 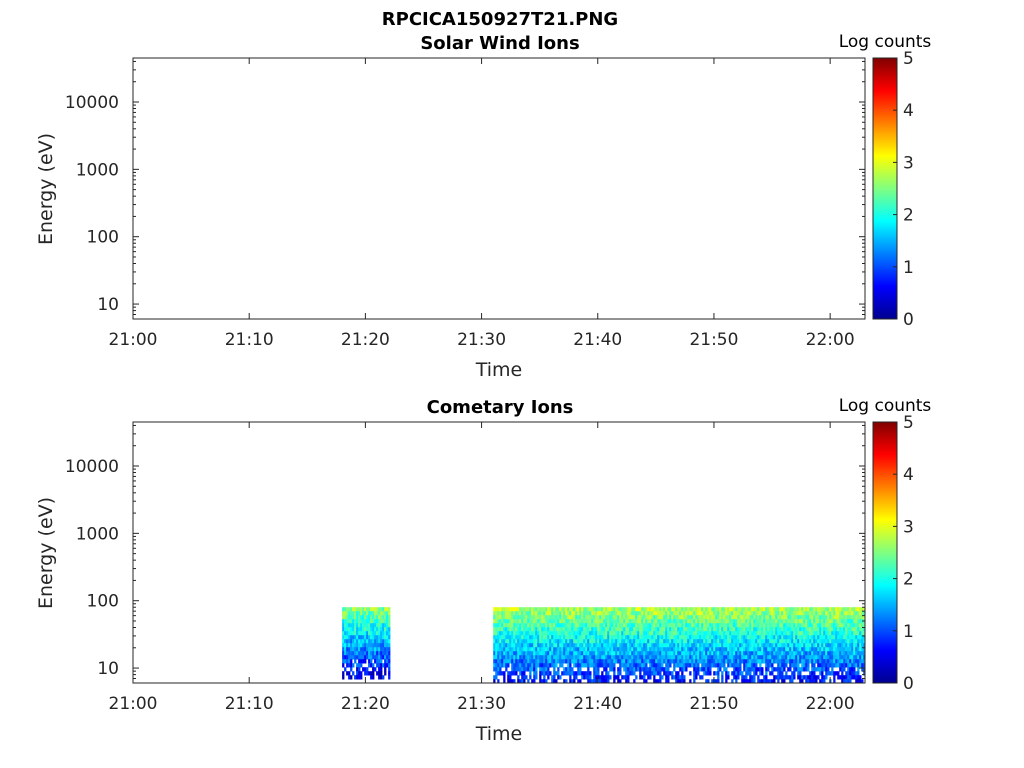 I want to click on x-tick-label: 21:20, so click(x=365, y=704).